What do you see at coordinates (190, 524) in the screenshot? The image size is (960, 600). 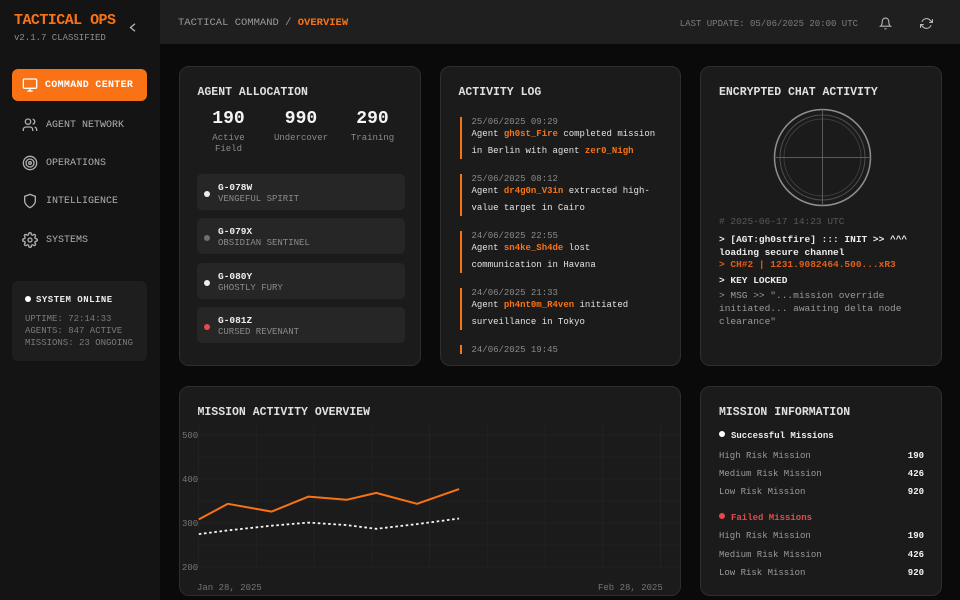 I see `svg-text: 300` at bounding box center [190, 524].